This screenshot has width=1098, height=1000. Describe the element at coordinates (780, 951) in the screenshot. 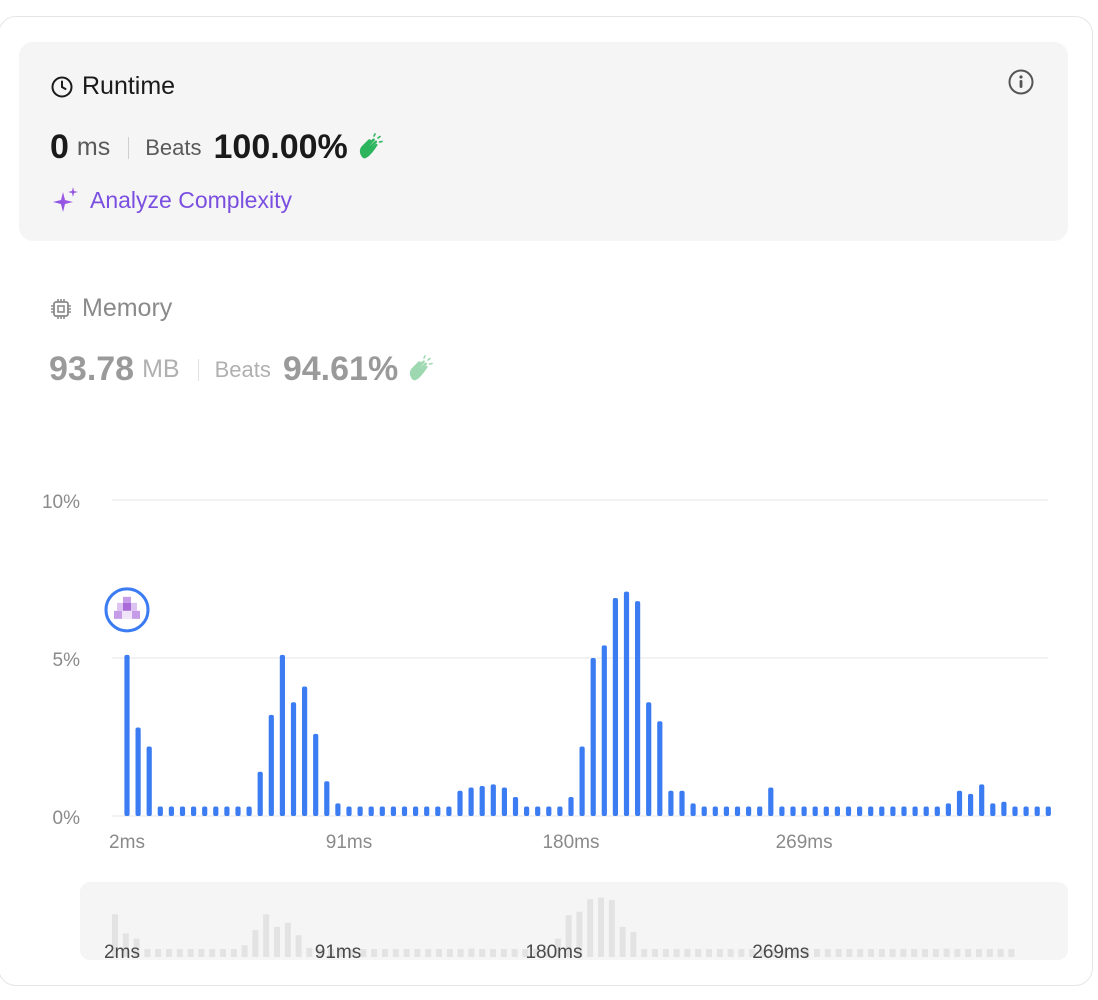

I see `nav-tick-label: 269ms` at that location.